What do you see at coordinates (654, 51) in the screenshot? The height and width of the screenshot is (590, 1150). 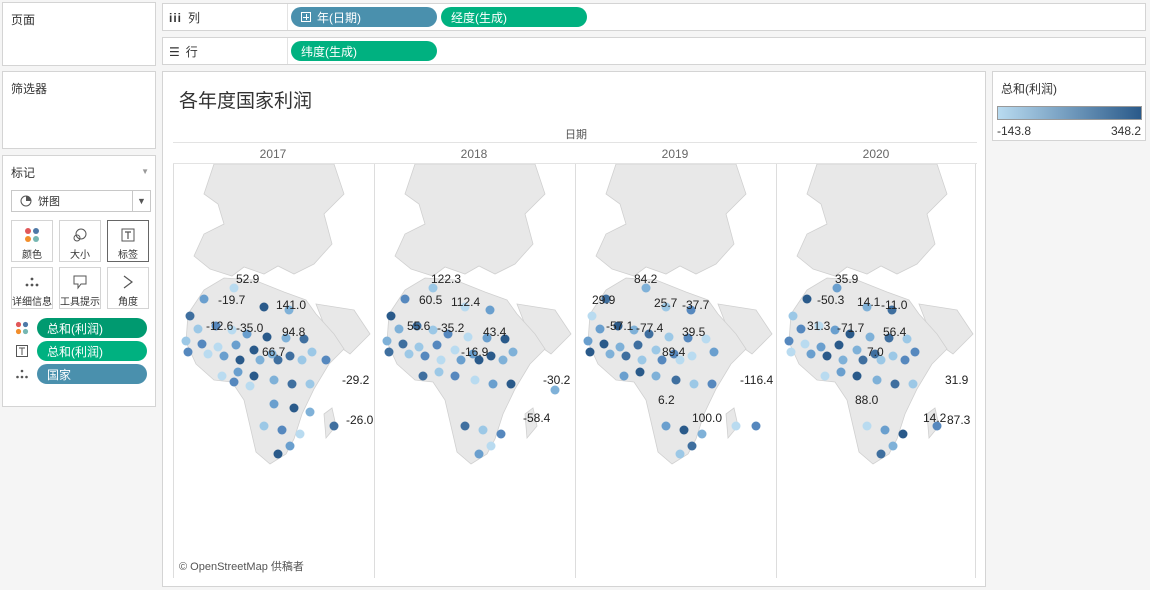 I see `rows-shelf: ☰ 行 纬度(生成)` at bounding box center [654, 51].